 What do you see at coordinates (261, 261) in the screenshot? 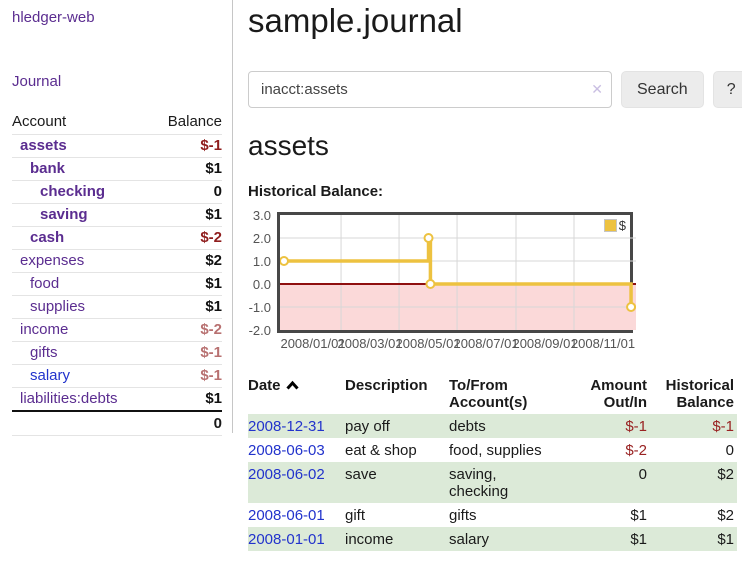
I see `y-tick-label: 1.0` at bounding box center [261, 261].